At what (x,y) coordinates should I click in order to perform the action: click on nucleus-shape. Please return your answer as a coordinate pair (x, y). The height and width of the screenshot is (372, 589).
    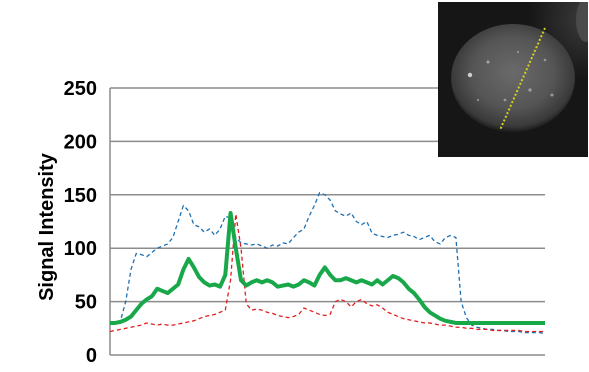
    Looking at the image, I should click on (513, 78).